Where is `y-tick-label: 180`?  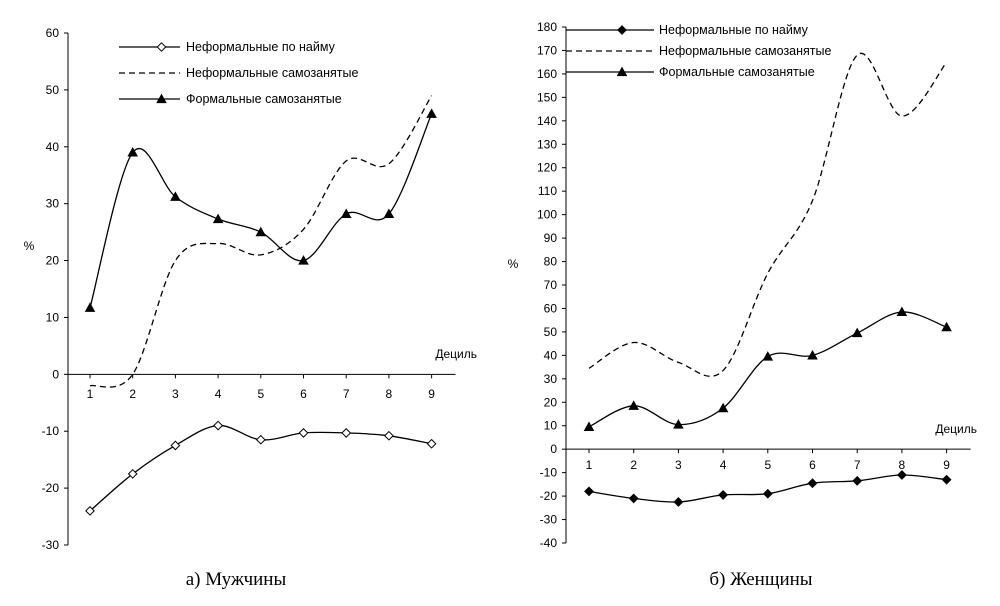
y-tick-label: 180 is located at coordinates (547, 27).